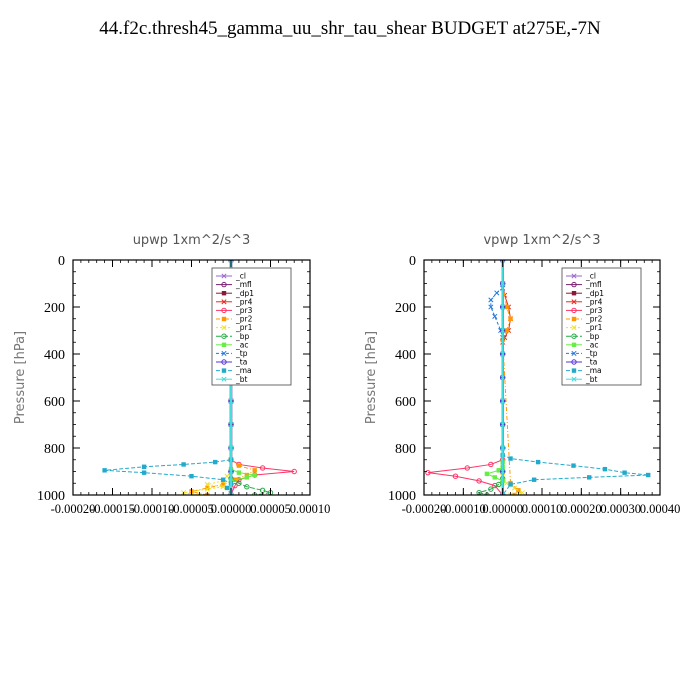 Image resolution: width=700 pixels, height=700 pixels. I want to click on legend-label-ta: _ta, so click(241, 362).